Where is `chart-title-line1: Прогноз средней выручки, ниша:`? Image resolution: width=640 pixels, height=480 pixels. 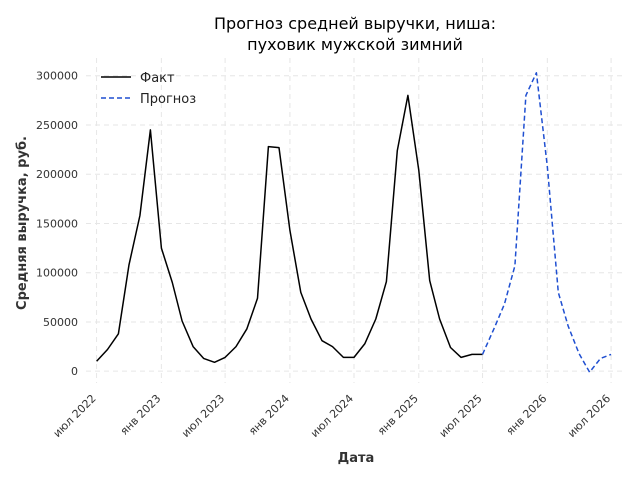 chart-title-line1: Прогноз средней выручки, ниша: is located at coordinates (355, 23).